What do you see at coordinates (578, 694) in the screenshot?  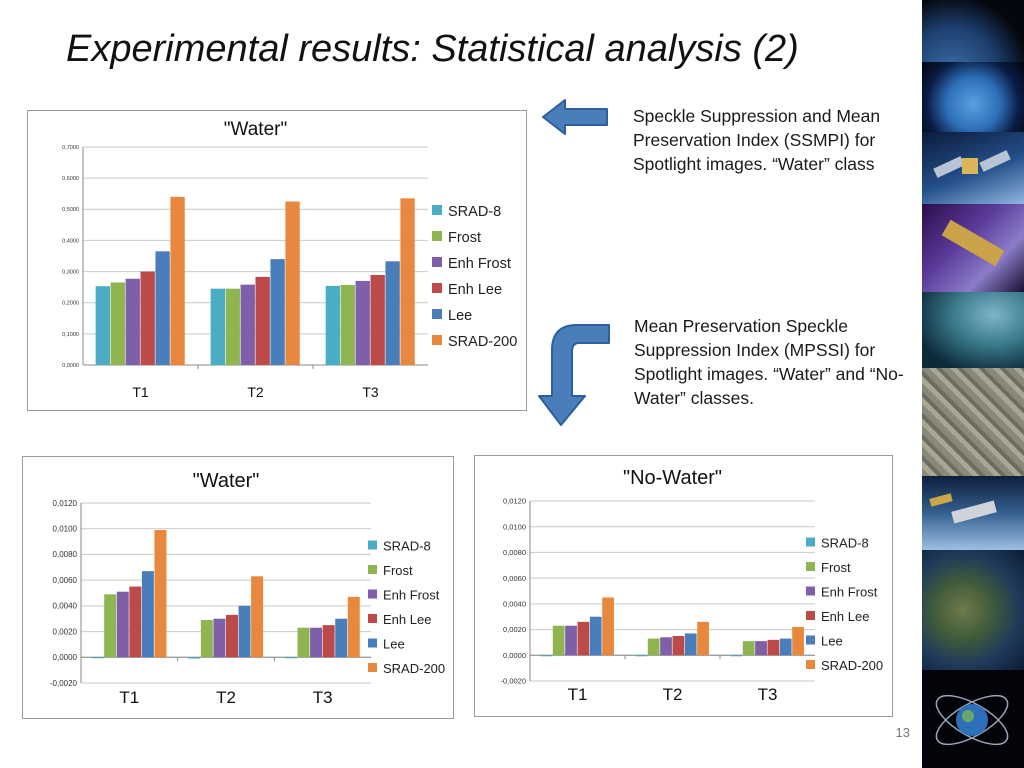 I see `x-category-label: T1` at bounding box center [578, 694].